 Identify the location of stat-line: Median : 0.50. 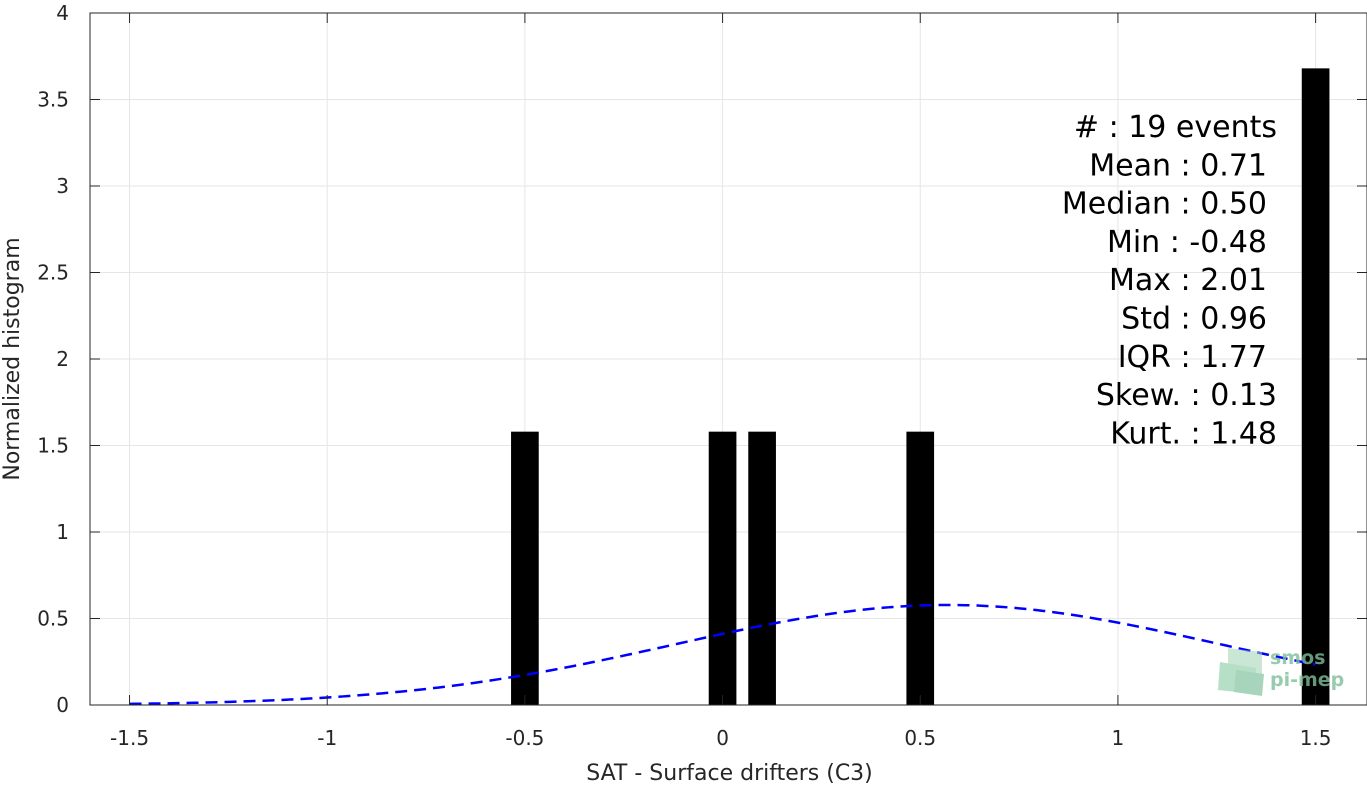
(1164, 204).